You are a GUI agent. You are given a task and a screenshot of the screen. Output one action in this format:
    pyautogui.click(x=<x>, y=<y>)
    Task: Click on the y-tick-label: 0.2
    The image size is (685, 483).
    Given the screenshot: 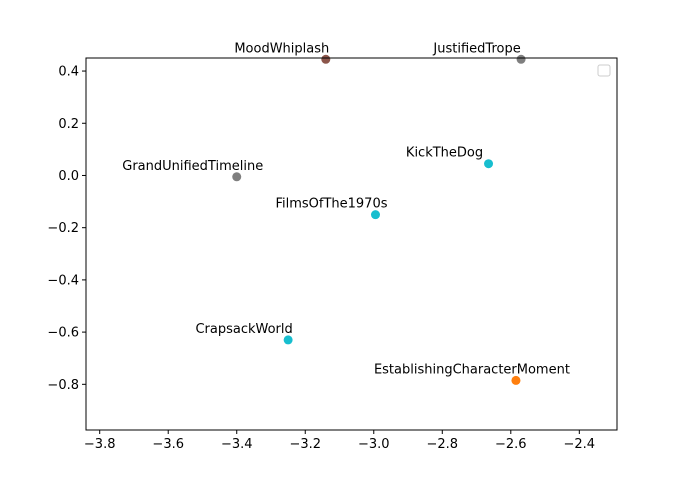 What is the action you would take?
    pyautogui.click(x=68, y=124)
    